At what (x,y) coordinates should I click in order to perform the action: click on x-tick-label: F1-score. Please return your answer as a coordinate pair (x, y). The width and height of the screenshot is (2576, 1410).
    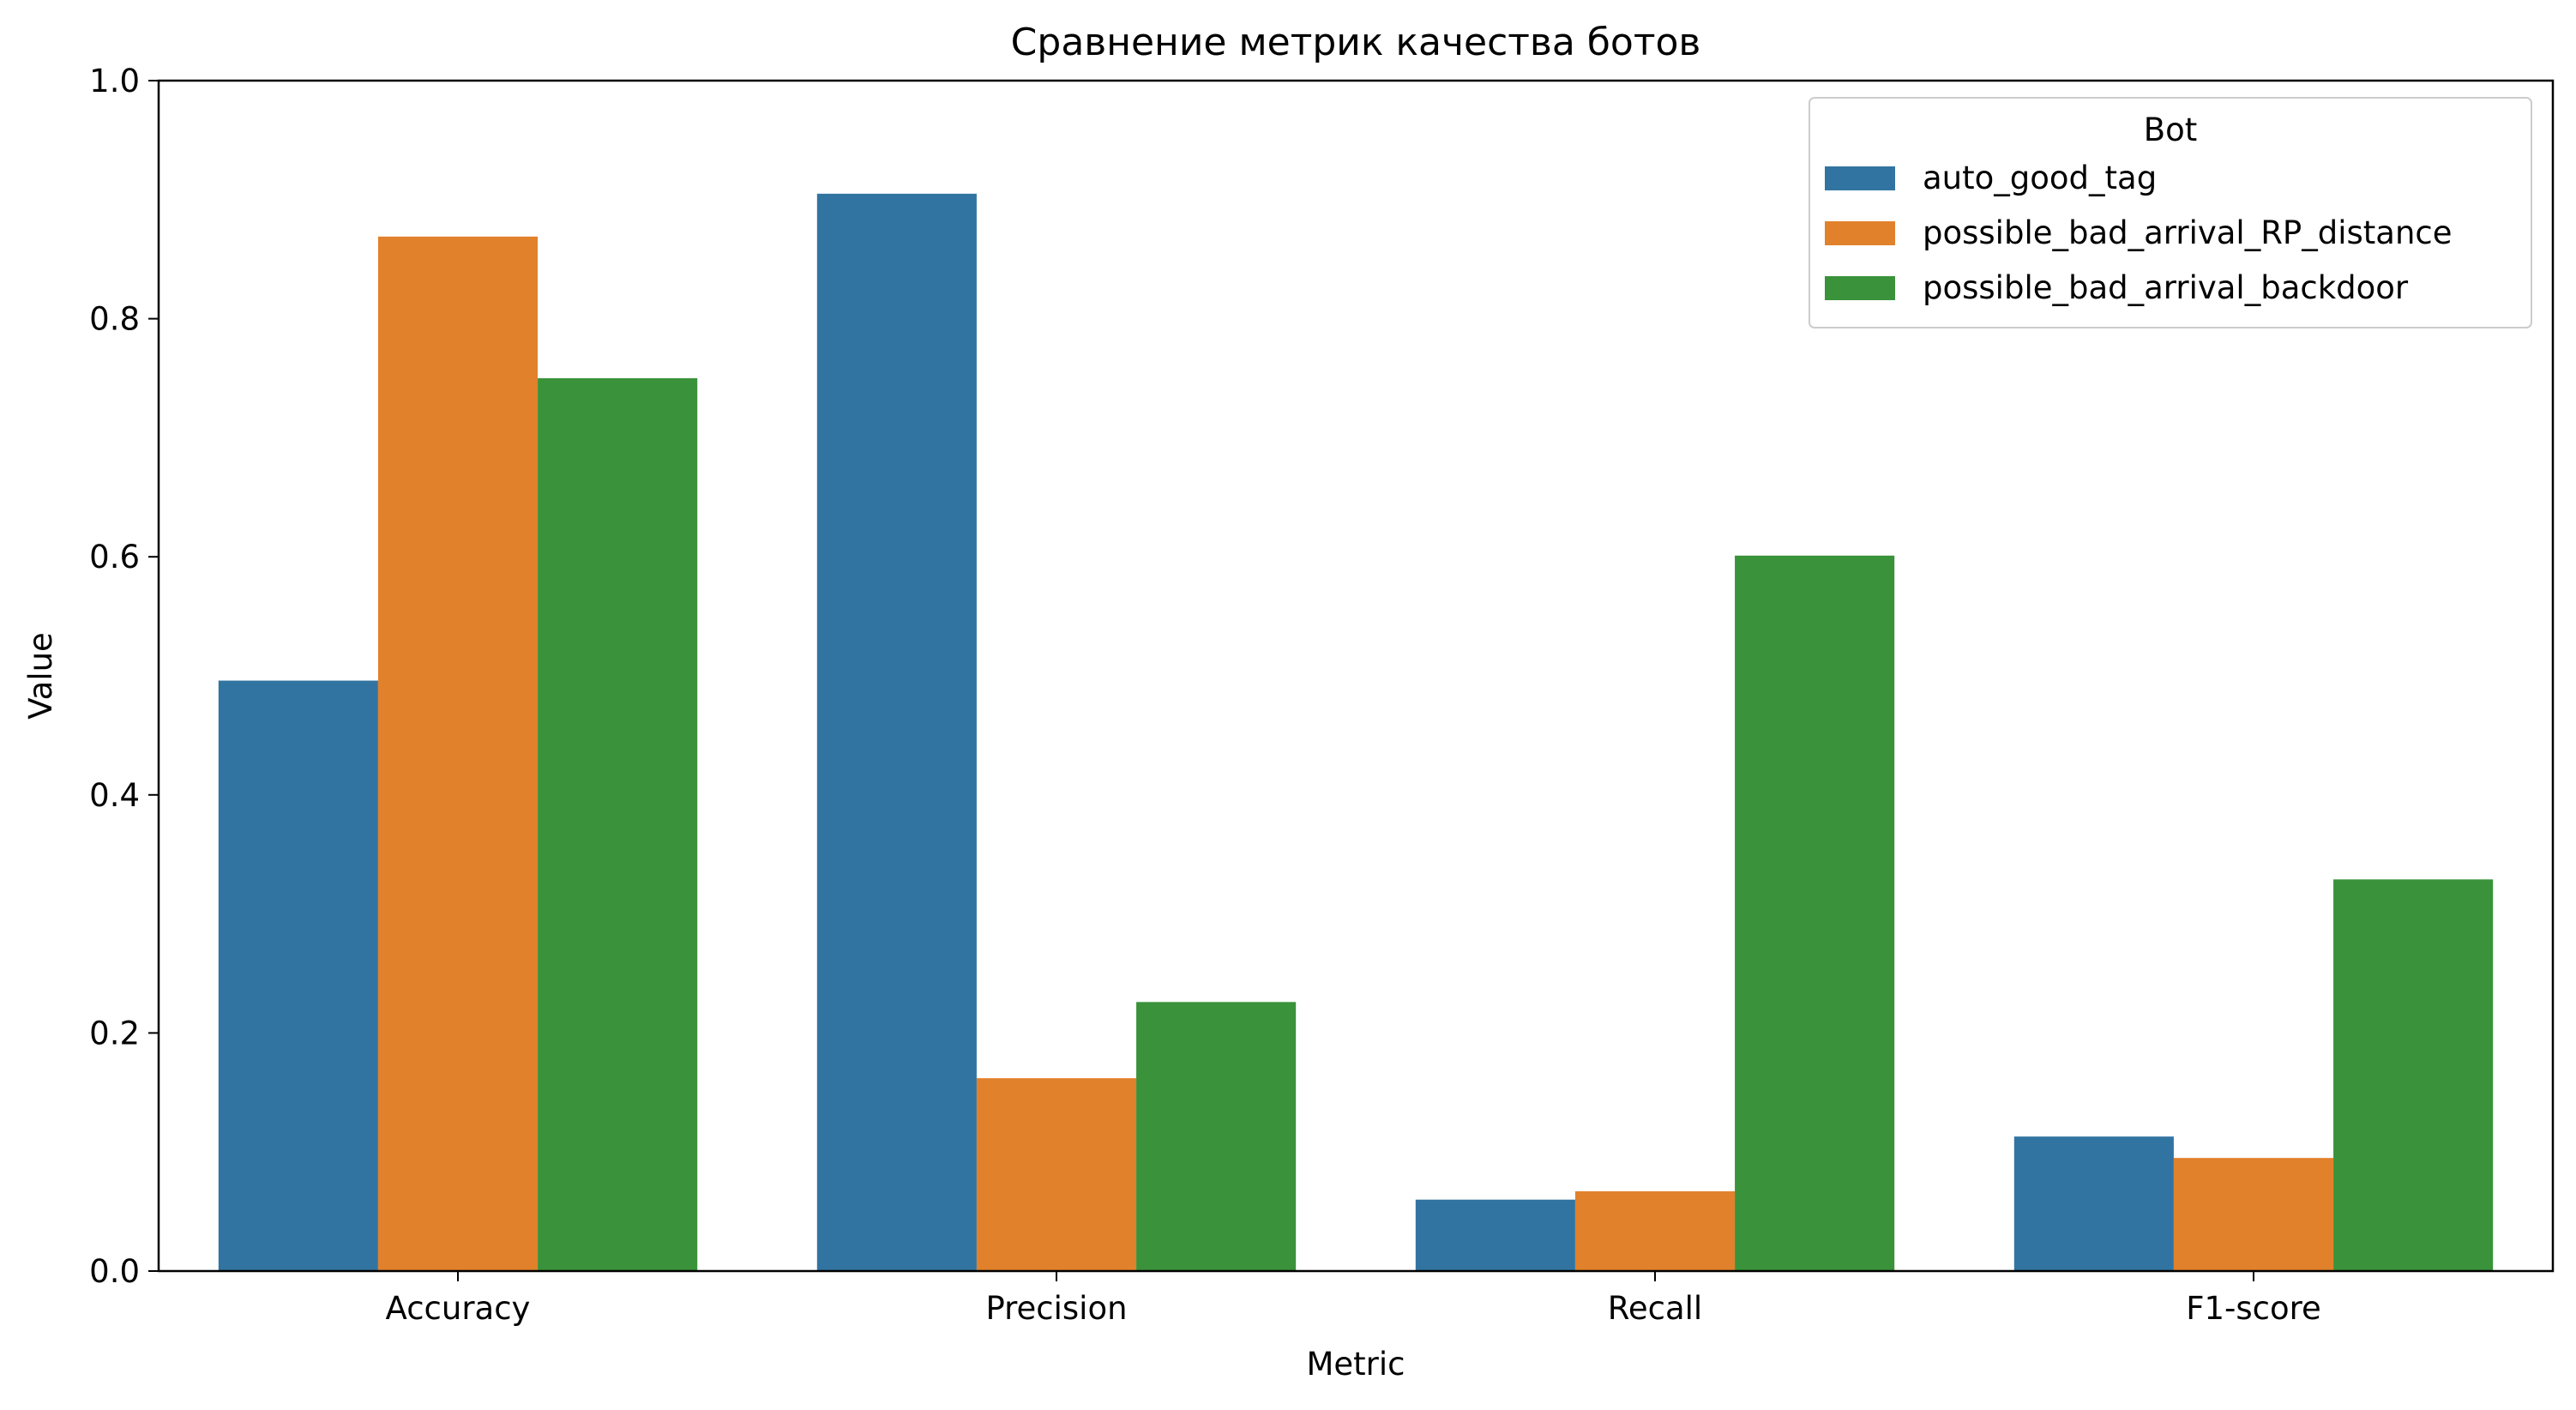
    Looking at the image, I should click on (2253, 1308).